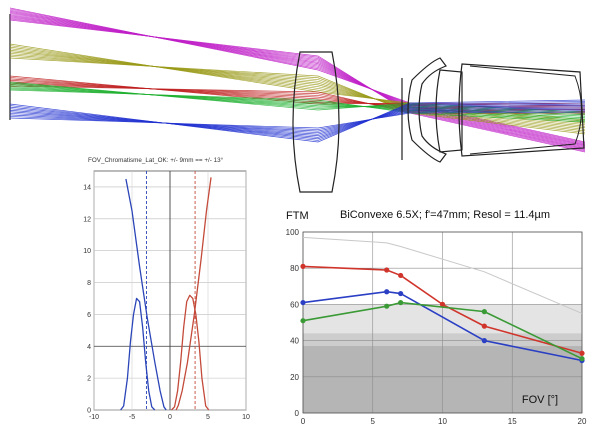 Image resolution: width=600 pixels, height=429 pixels. I want to click on ray-bundle-green, so click(297, 102).